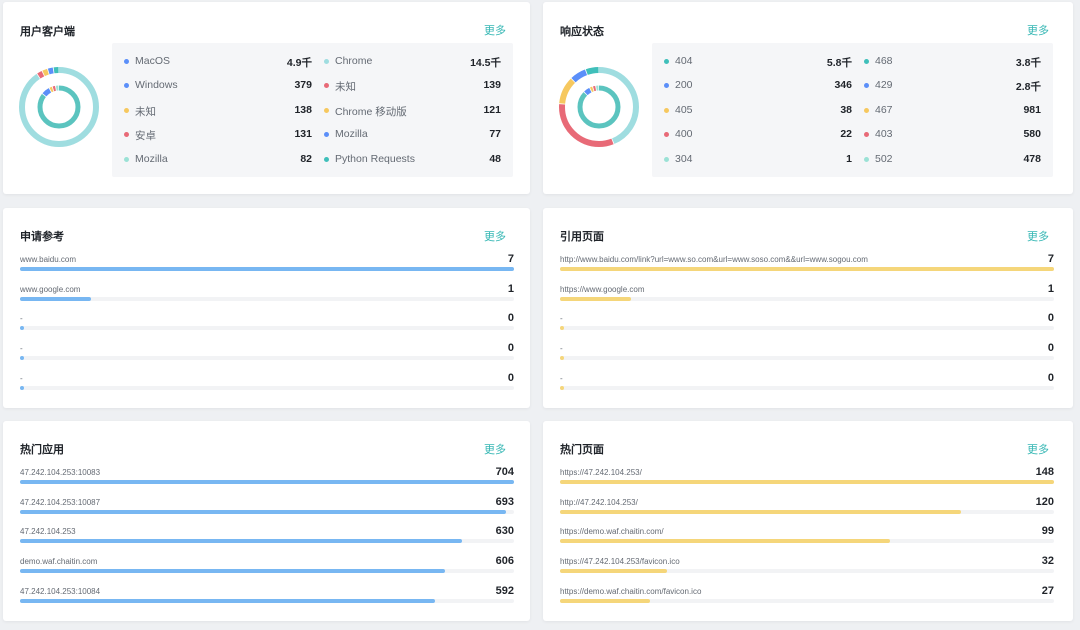 Image resolution: width=1080 pixels, height=630 pixels. Describe the element at coordinates (684, 61) in the screenshot. I see `legend-label: 404` at that location.